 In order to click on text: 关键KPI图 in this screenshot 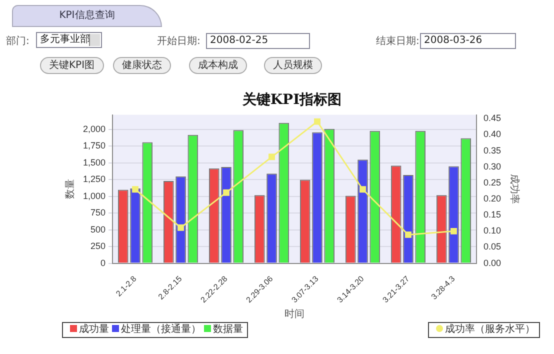, I will do `click(72, 65)`.